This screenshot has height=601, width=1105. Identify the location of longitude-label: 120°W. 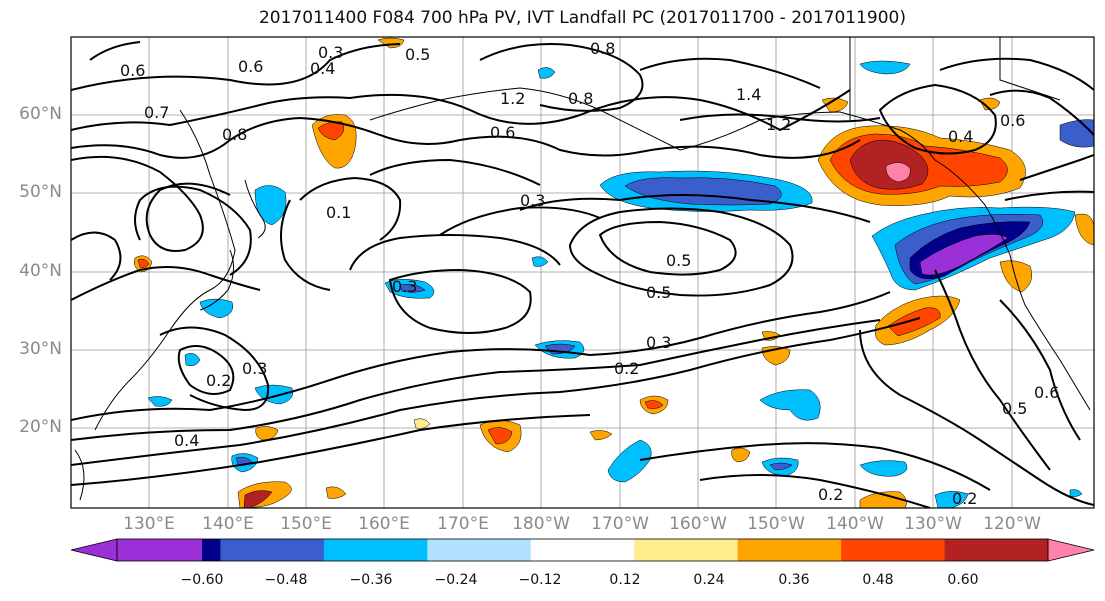
(1012, 524).